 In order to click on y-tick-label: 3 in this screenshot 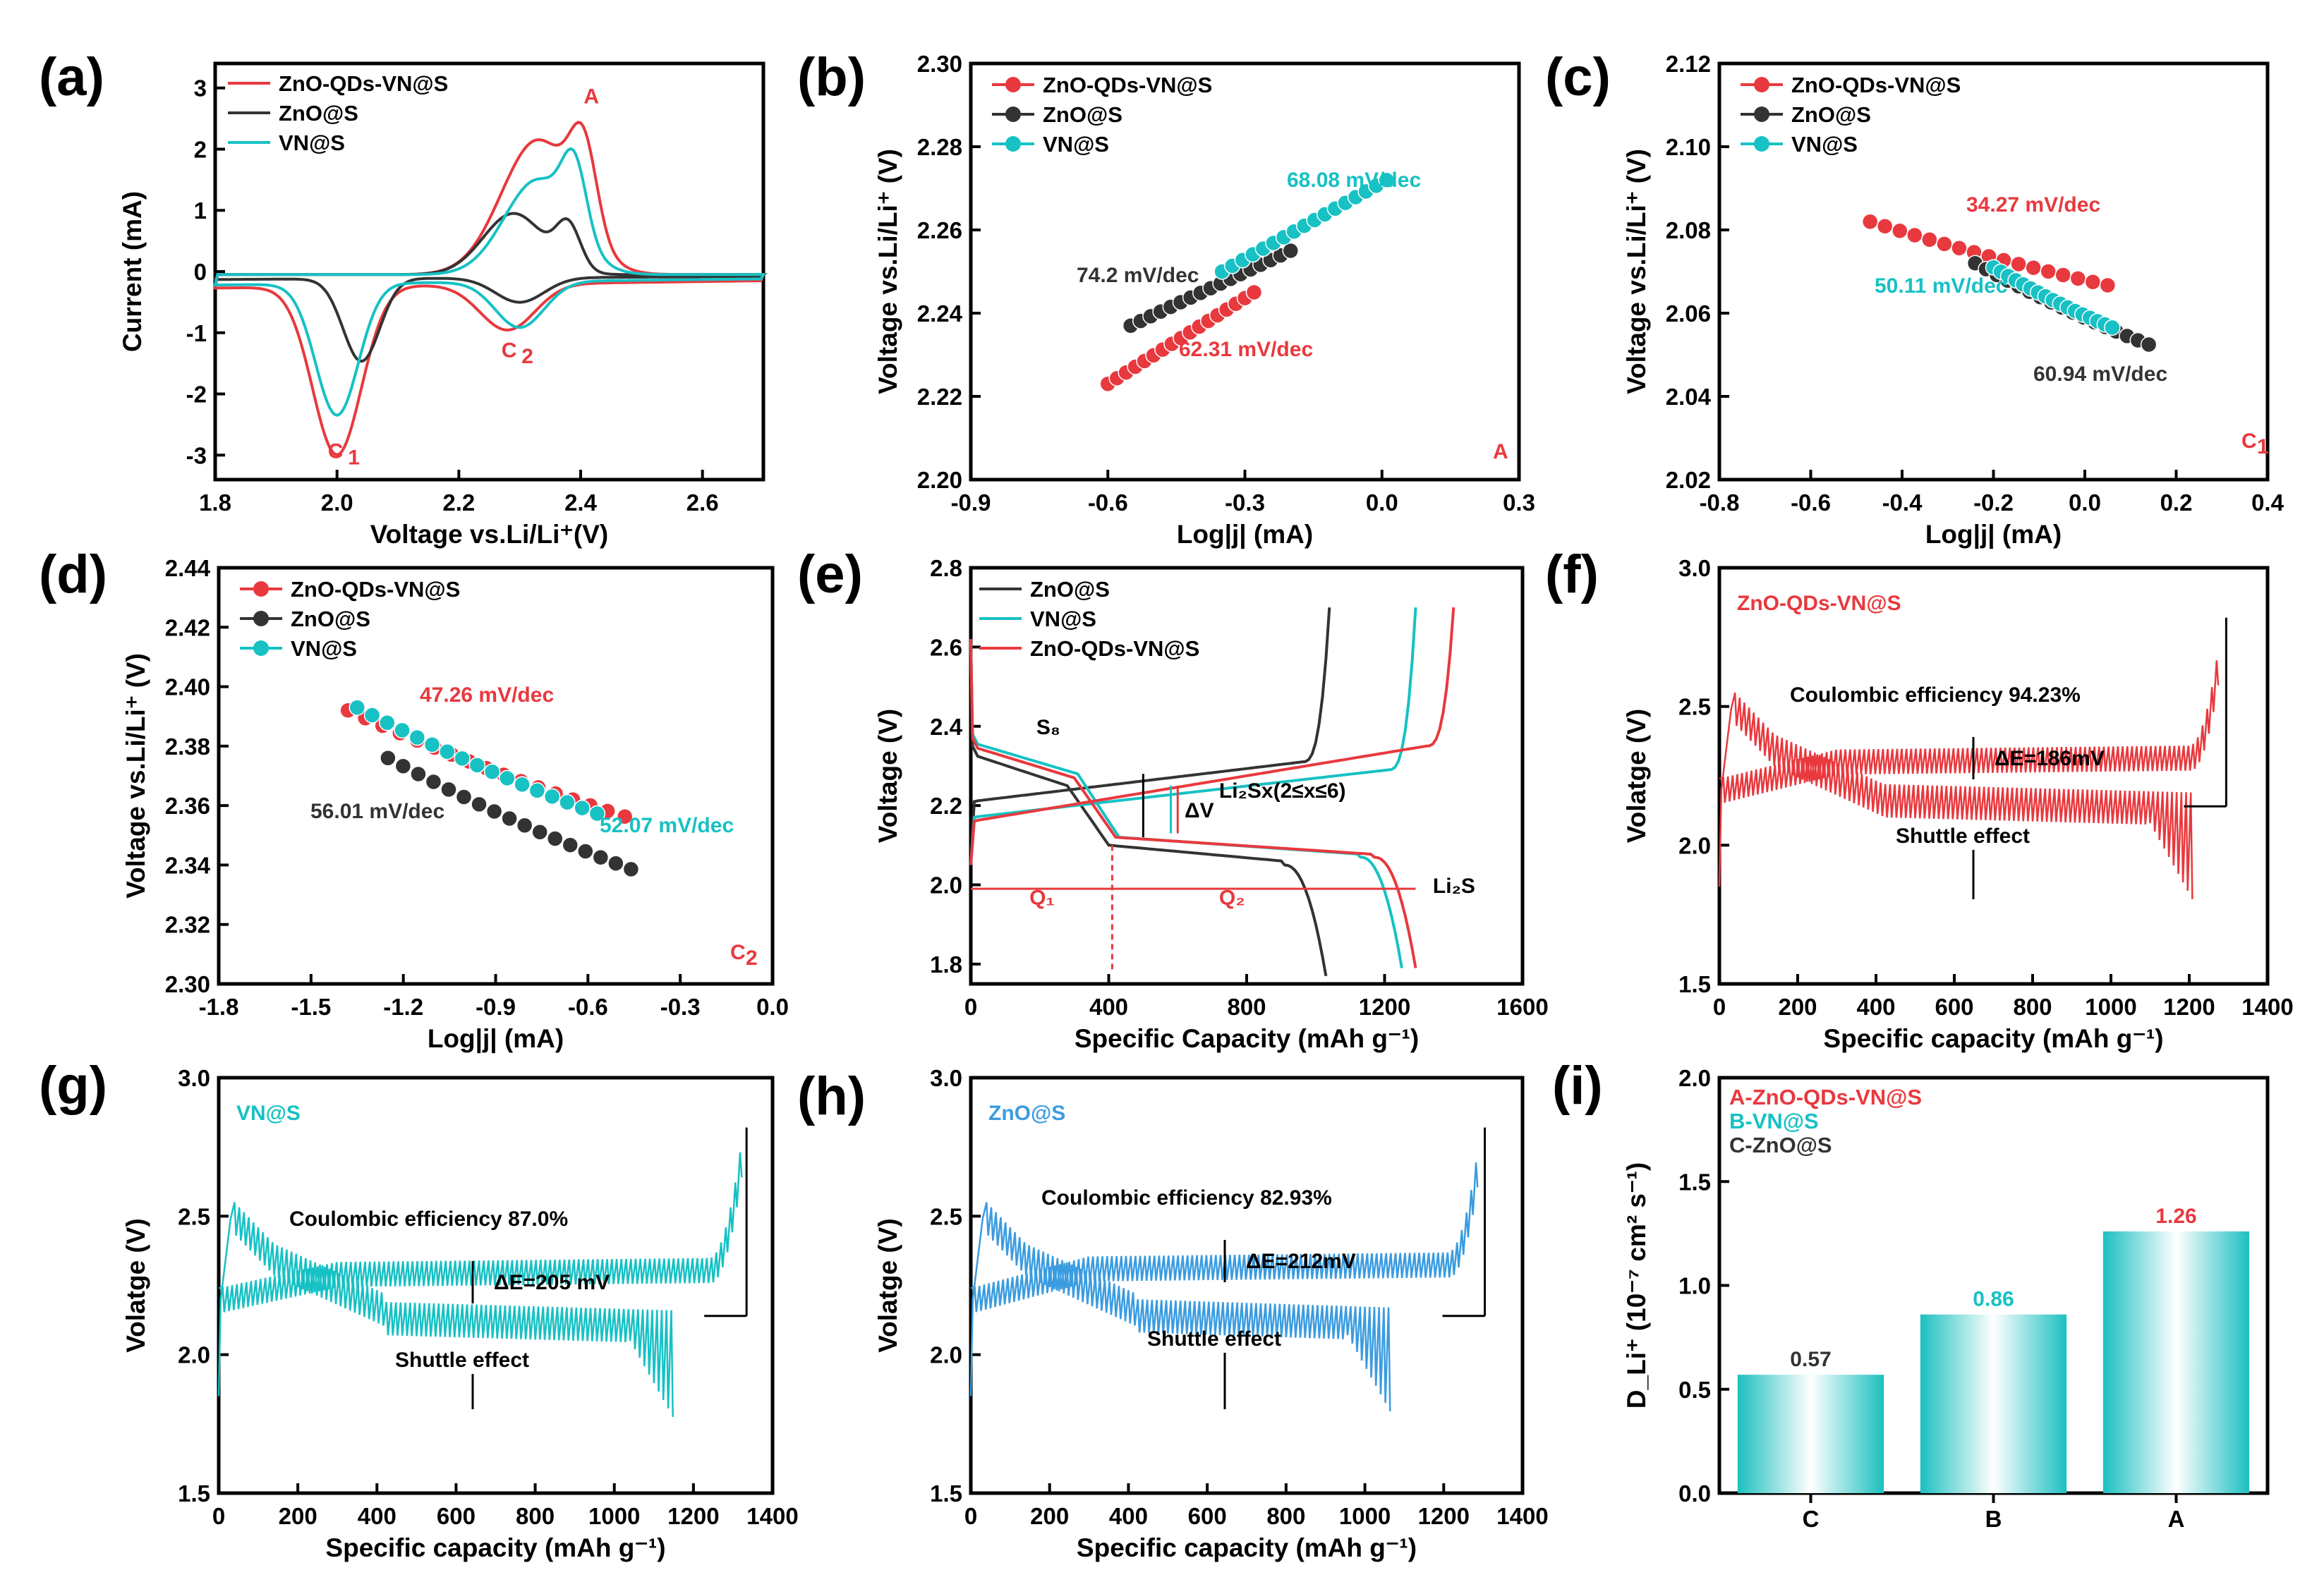, I will do `click(201, 88)`.